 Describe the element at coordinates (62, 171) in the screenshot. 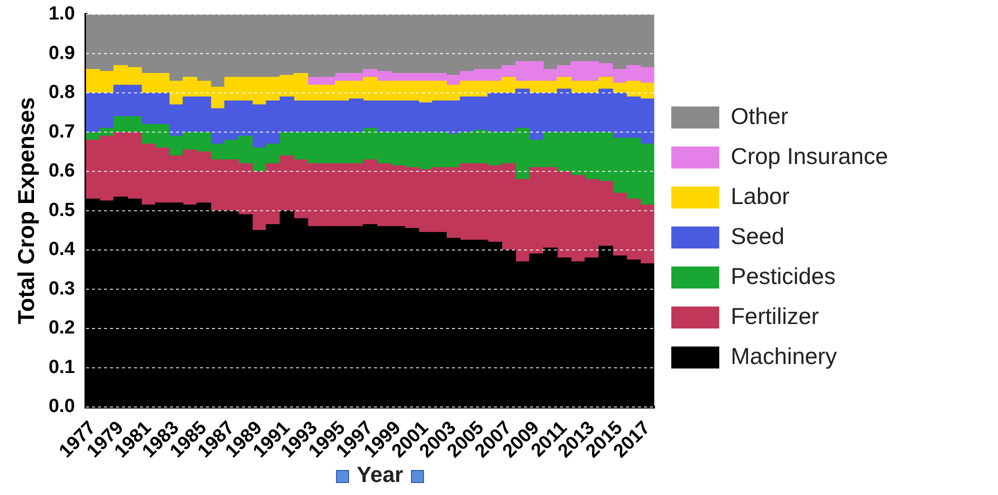

I see `y-tick-label: 0.6` at that location.